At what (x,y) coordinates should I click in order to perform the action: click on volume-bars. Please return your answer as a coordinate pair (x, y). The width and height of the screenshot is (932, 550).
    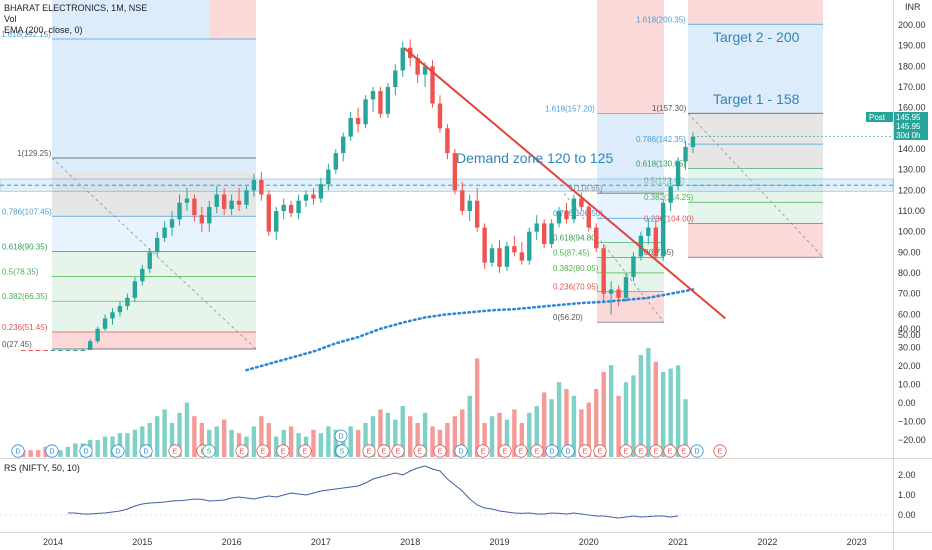
    Looking at the image, I should click on (354, 402).